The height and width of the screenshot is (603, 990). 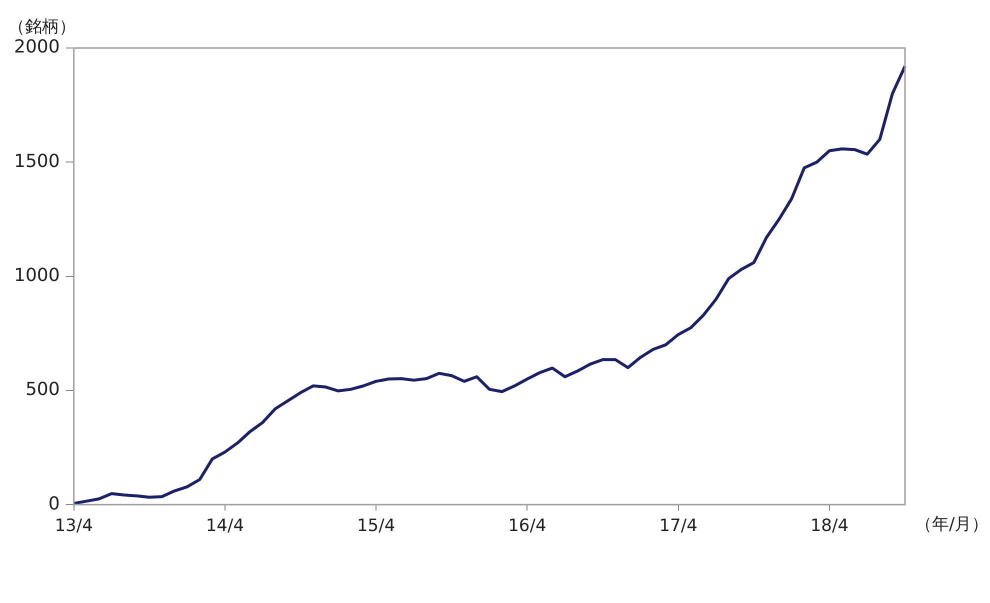 What do you see at coordinates (829, 526) in the screenshot?
I see `x-tick-label: 18/4` at bounding box center [829, 526].